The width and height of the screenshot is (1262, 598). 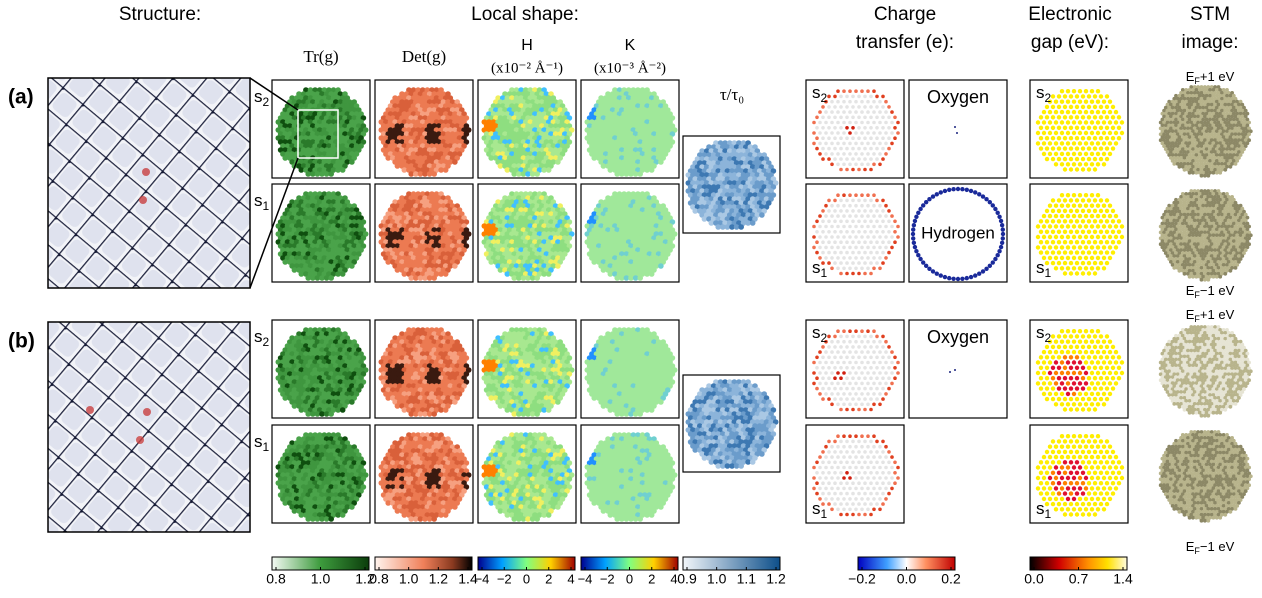 I want to click on header: gap (eV):, so click(x=1070, y=42).